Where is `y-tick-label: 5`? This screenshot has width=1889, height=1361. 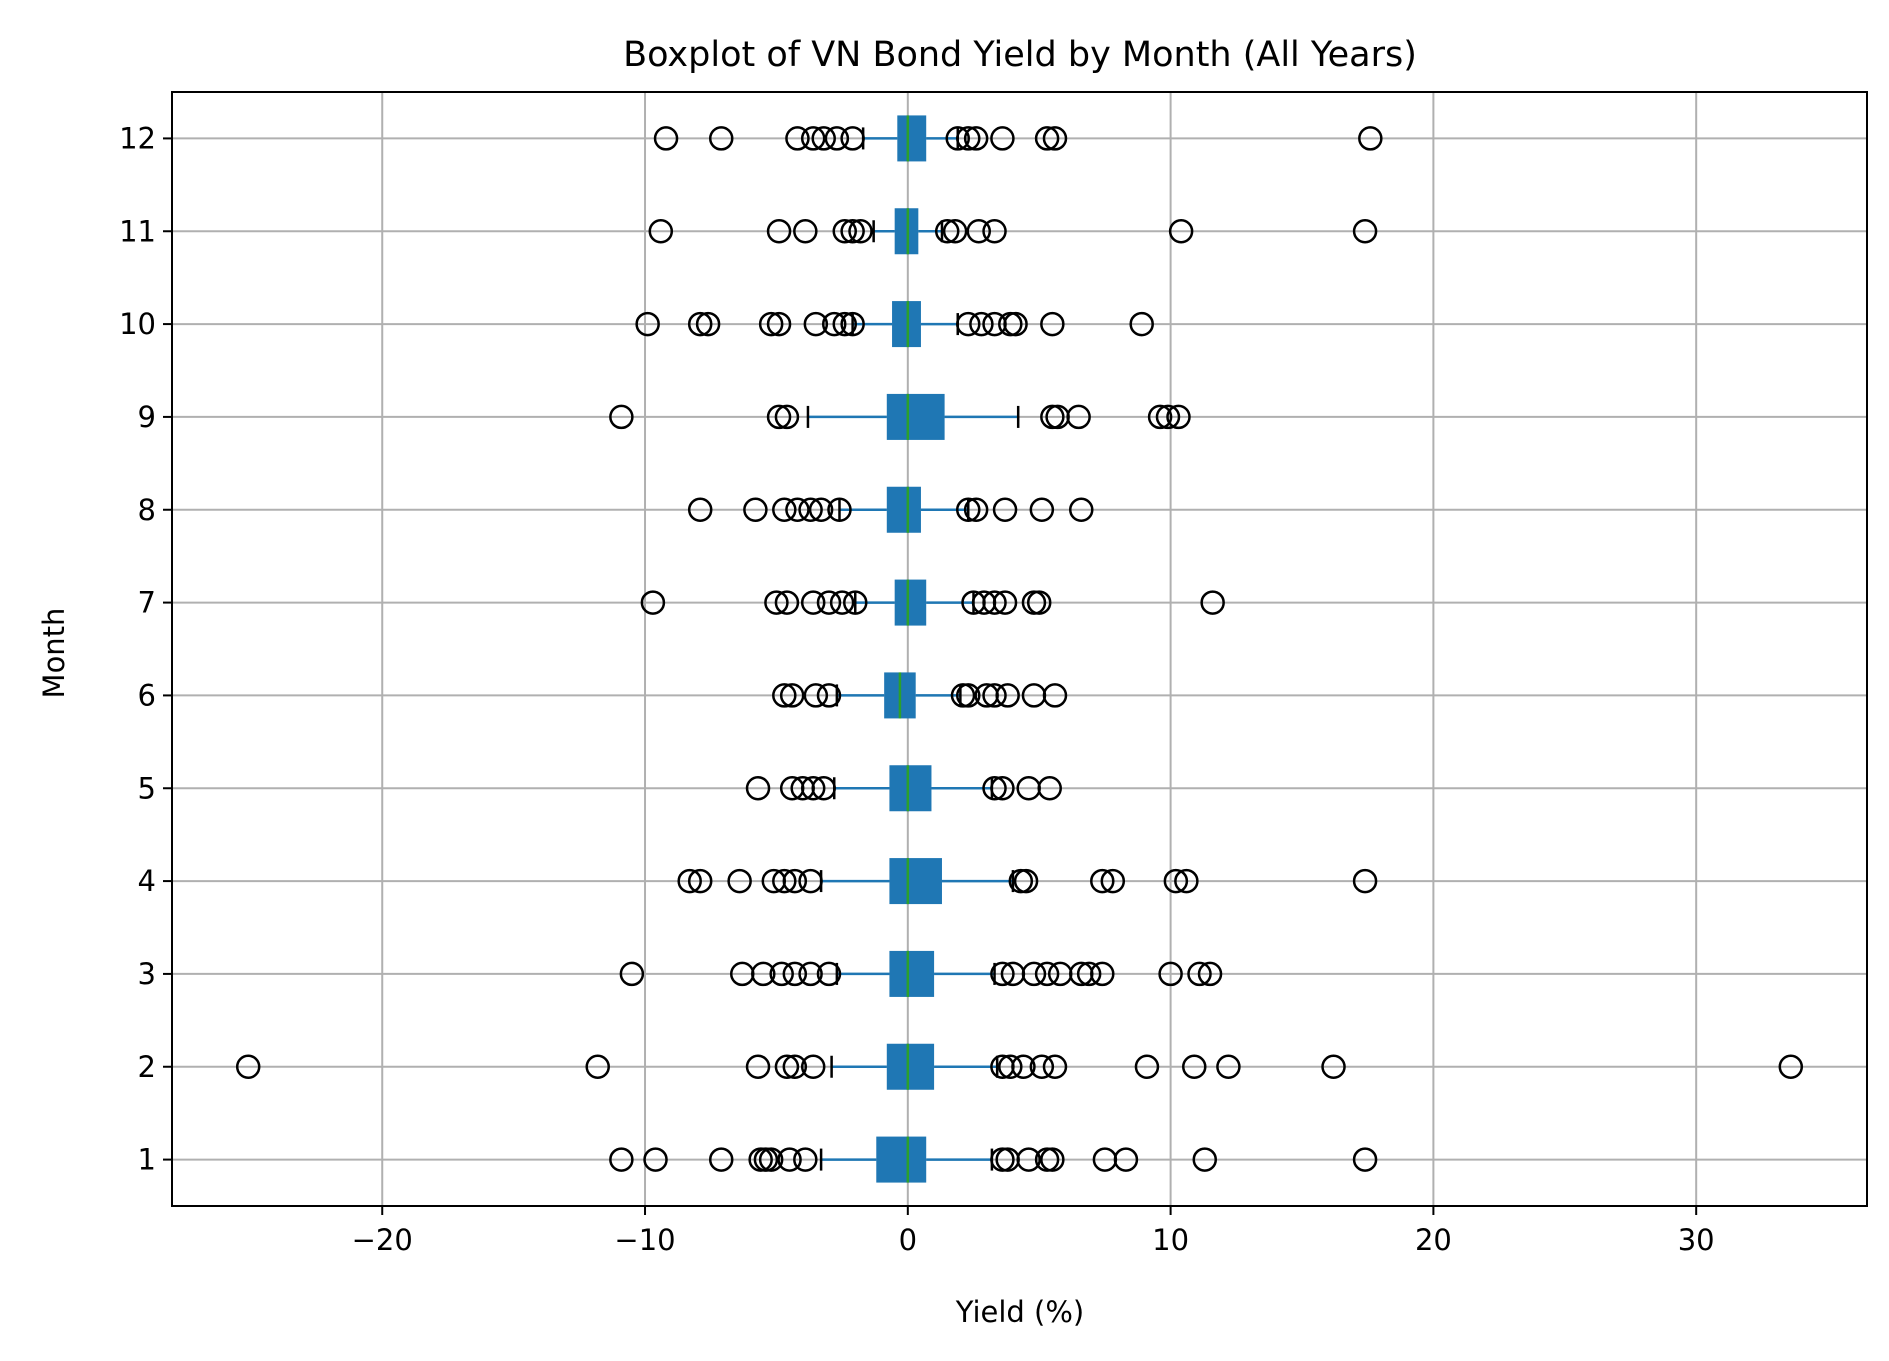 y-tick-label: 5 is located at coordinates (147, 788).